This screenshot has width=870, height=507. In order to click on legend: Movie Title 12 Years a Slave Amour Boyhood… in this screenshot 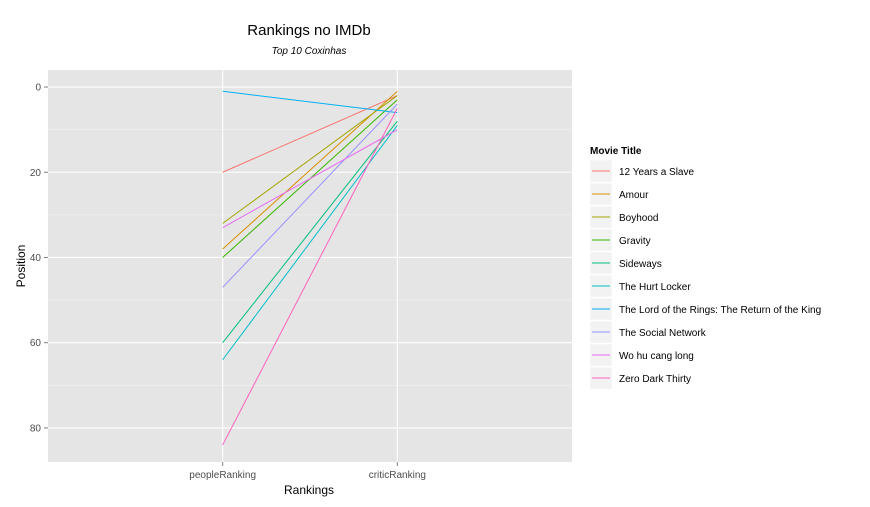, I will do `click(705, 268)`.